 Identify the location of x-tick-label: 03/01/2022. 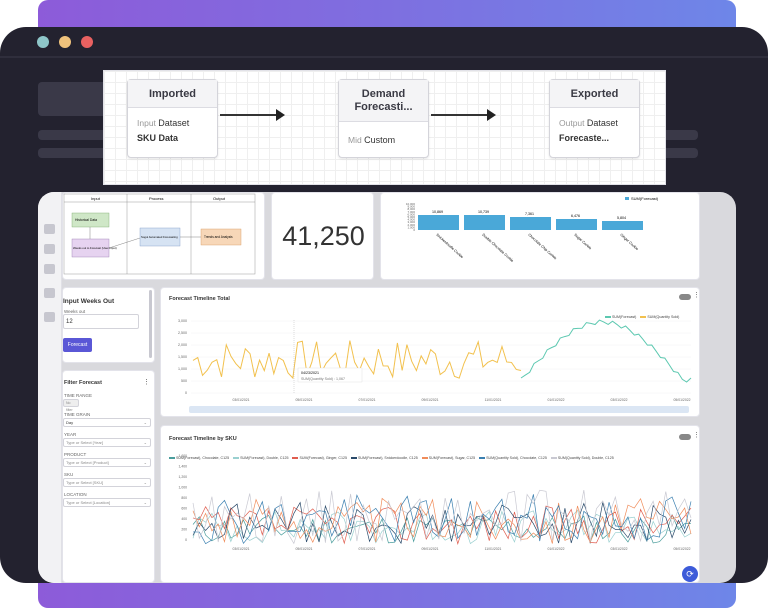
(619, 549).